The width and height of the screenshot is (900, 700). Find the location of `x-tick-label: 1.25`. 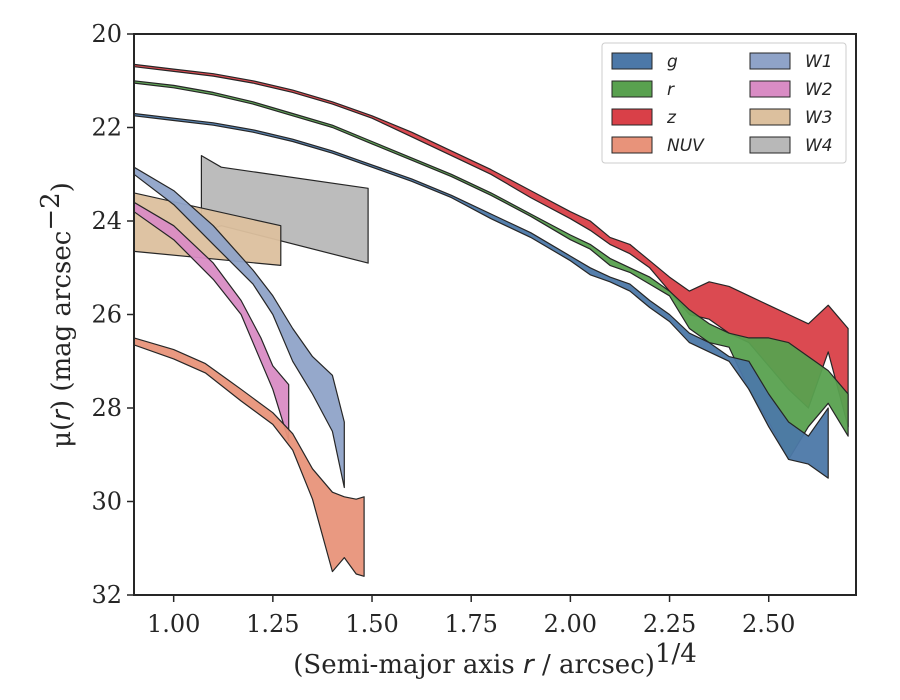

x-tick-label: 1.25 is located at coordinates (272, 624).